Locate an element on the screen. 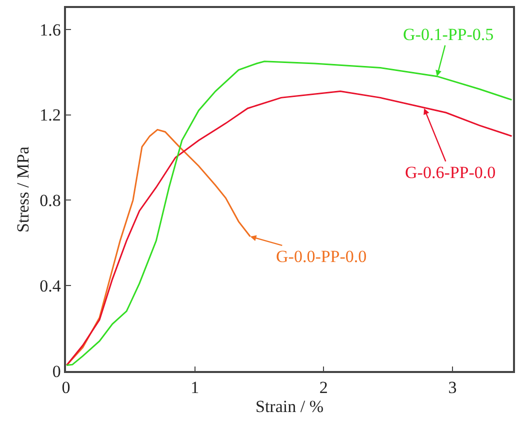  x-tick-label: 1 is located at coordinates (195, 388).